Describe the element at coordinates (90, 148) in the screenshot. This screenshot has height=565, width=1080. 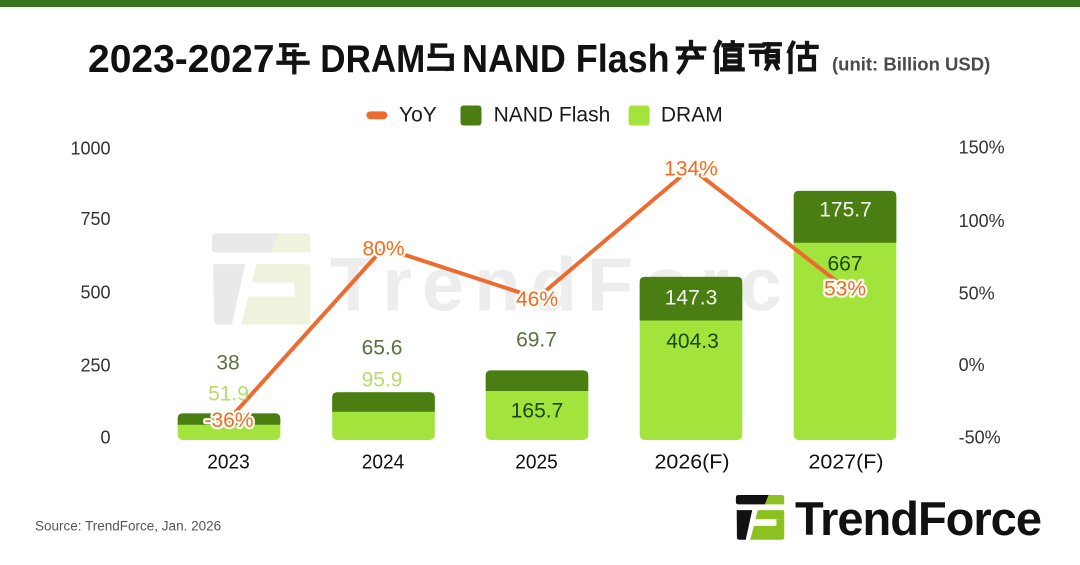
I see `svg-text: 1000` at that location.